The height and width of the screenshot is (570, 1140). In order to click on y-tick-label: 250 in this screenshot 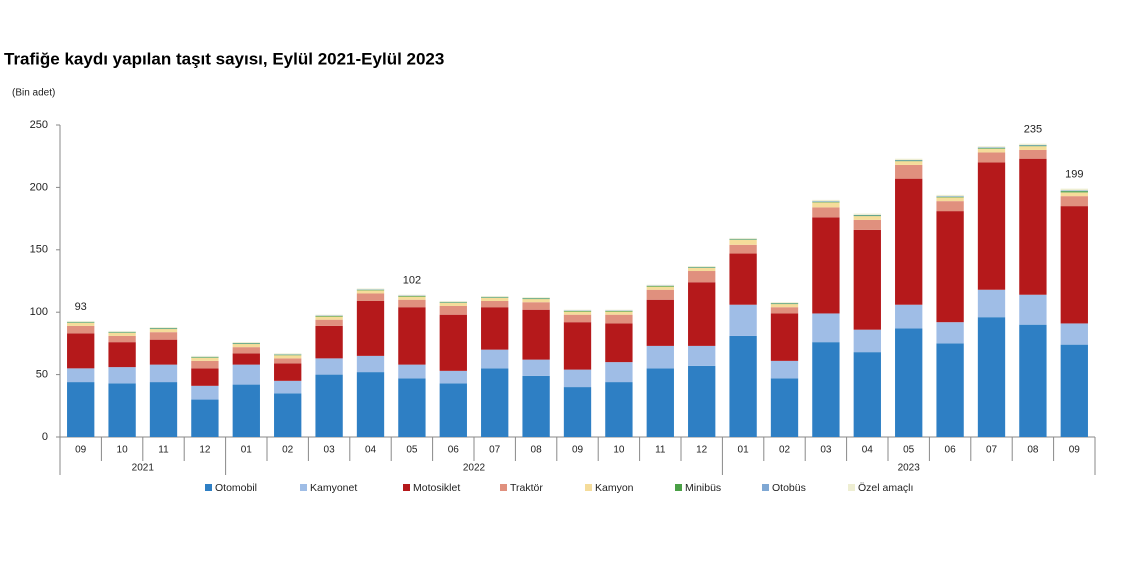, I will do `click(39, 125)`.